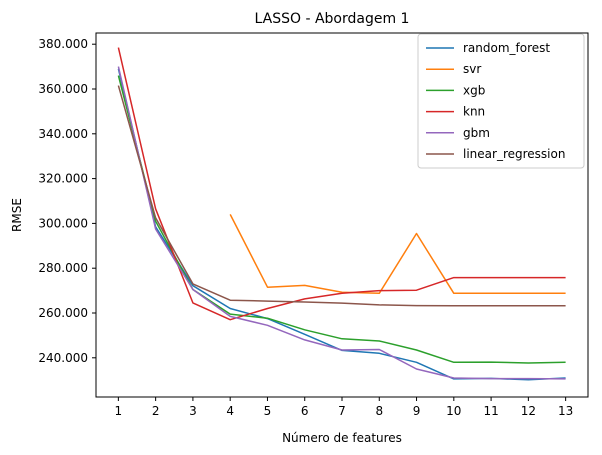  Describe the element at coordinates (63, 89) in the screenshot. I see `y-tick-label: 360.000` at that location.